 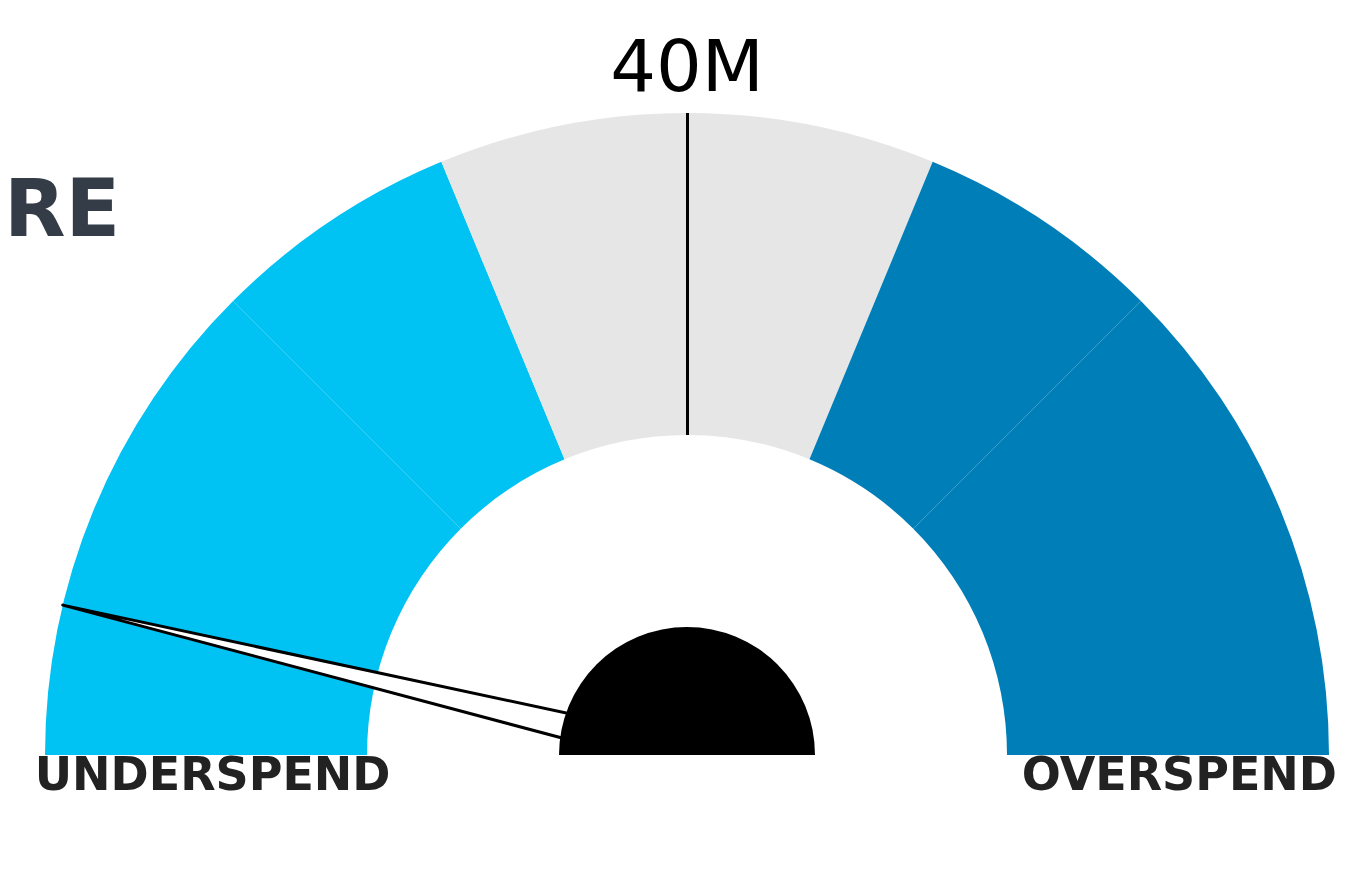 I want to click on slice-label: UNDERSPEND, so click(x=212, y=774).